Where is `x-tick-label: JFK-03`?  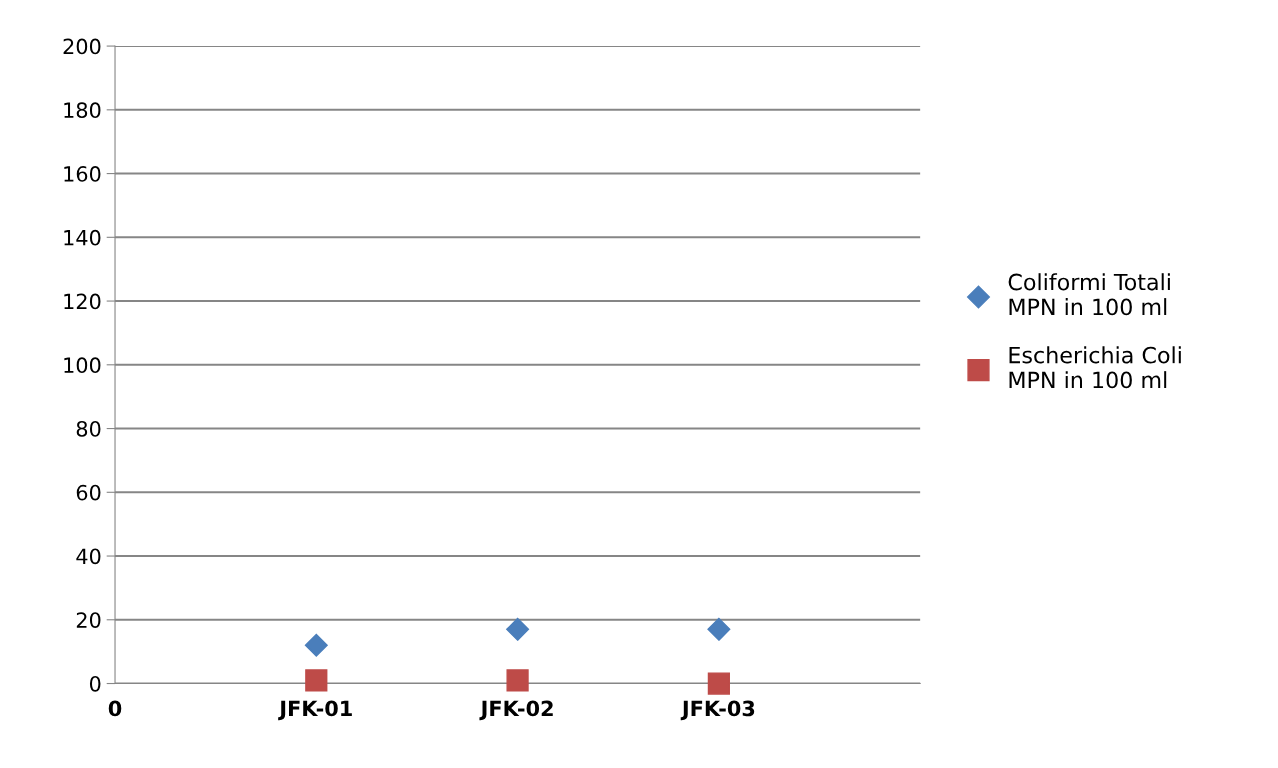
x-tick-label: JFK-03 is located at coordinates (717, 710).